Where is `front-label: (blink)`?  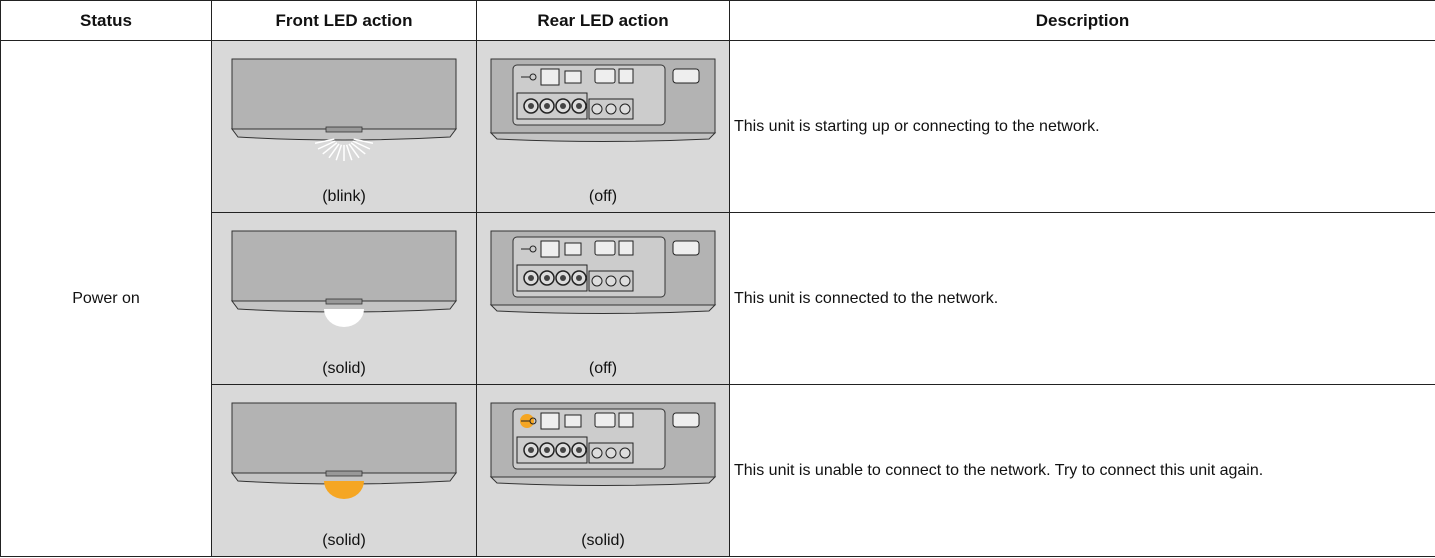
front-label: (blink) is located at coordinates (344, 196).